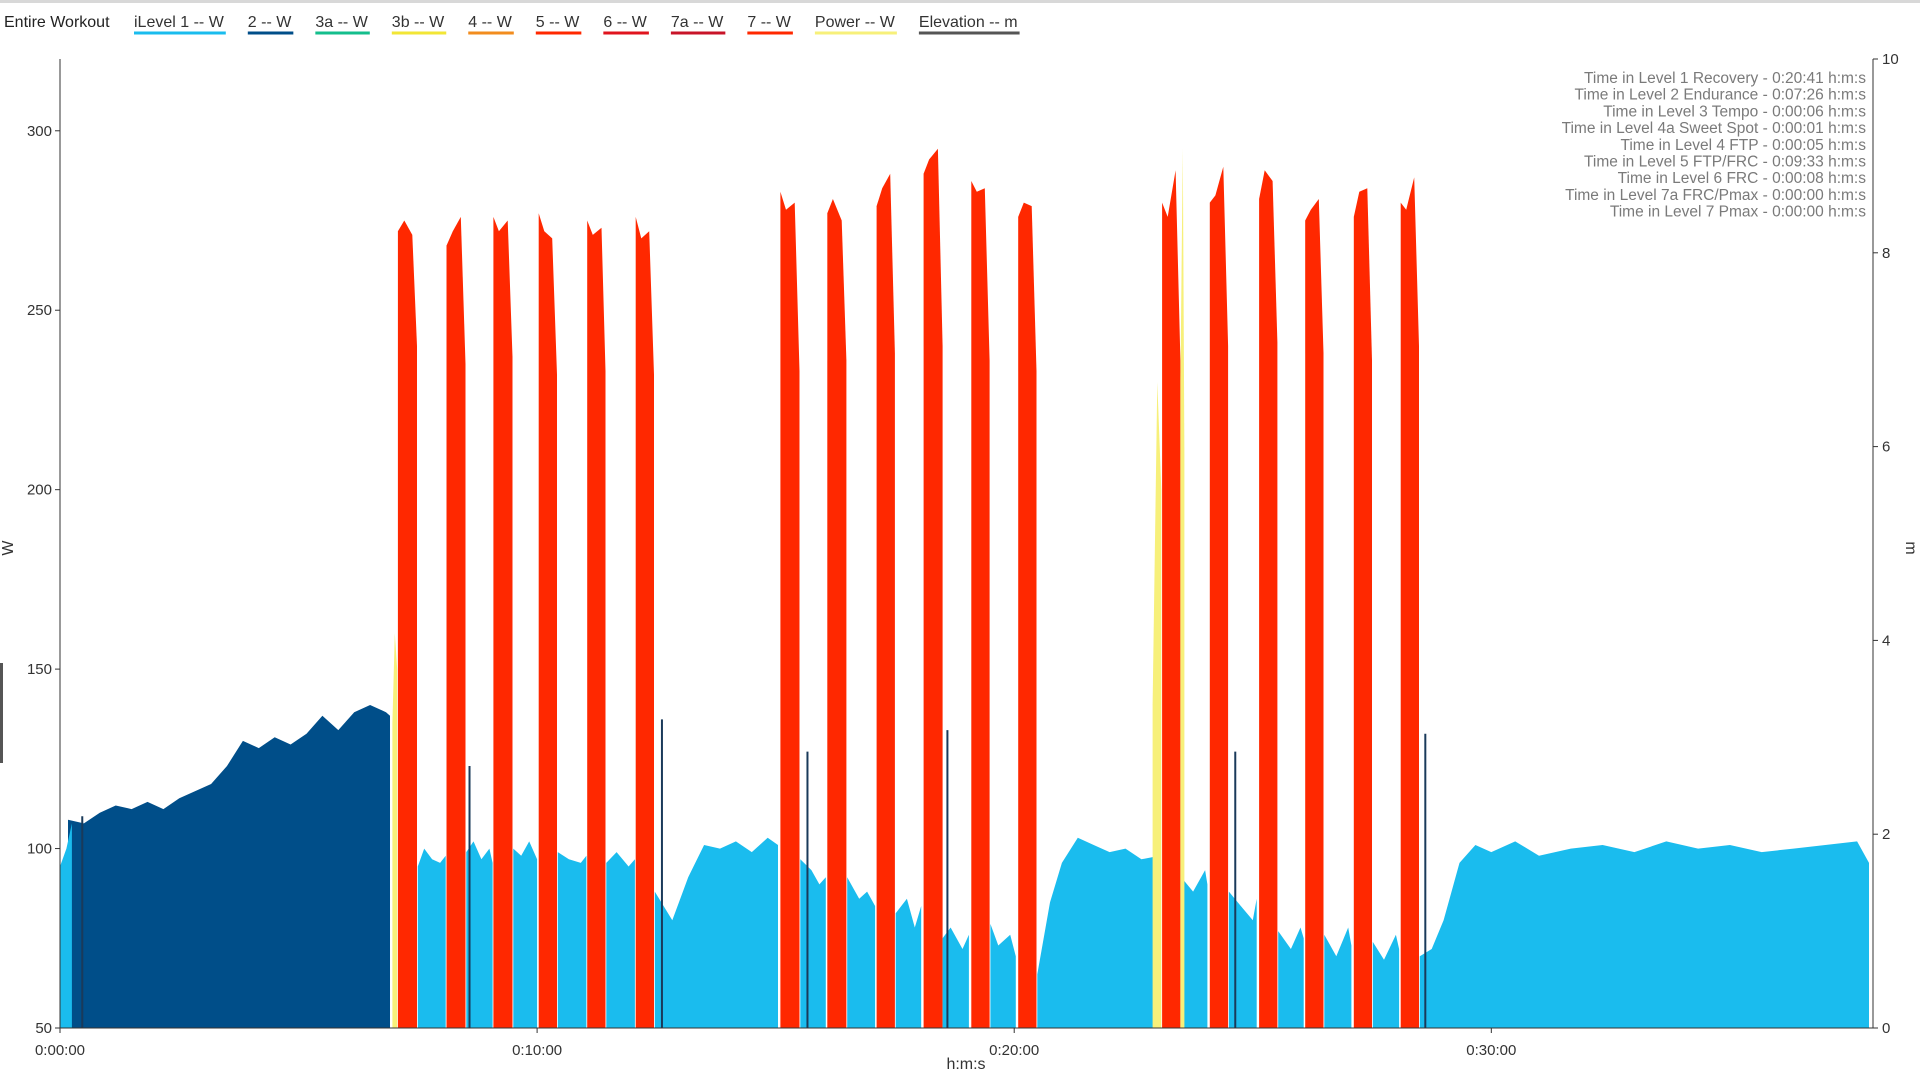 This screenshot has width=1920, height=1074. I want to click on legend-item-label: 6 -- W, so click(625, 22).